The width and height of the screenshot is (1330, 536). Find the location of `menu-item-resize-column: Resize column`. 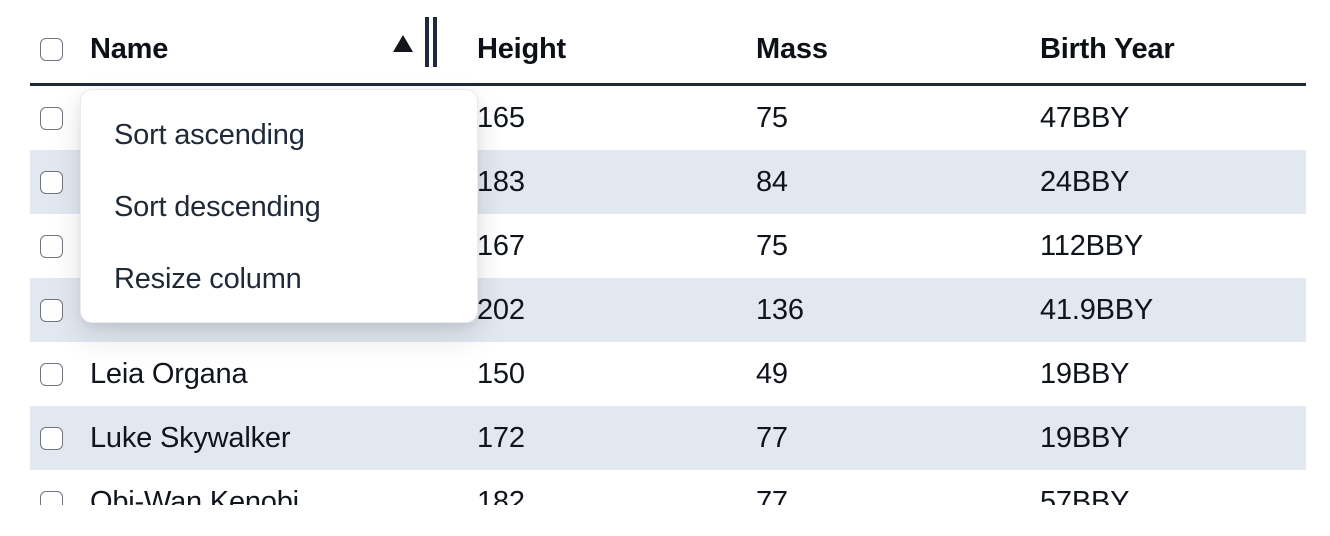

menu-item-resize-column: Resize column is located at coordinates (208, 278).